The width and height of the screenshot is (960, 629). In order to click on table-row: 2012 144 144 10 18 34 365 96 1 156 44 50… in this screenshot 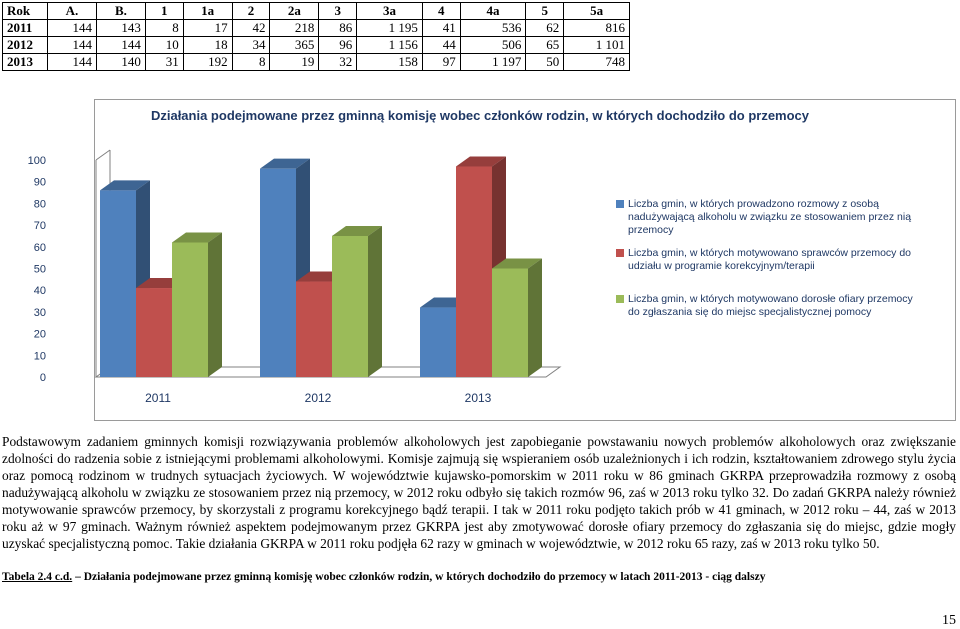, I will do `click(316, 45)`.